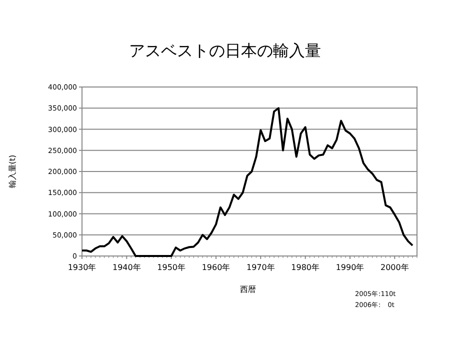 The image size is (450, 338). I want to click on x-axis-title: 西暦, so click(248, 289).